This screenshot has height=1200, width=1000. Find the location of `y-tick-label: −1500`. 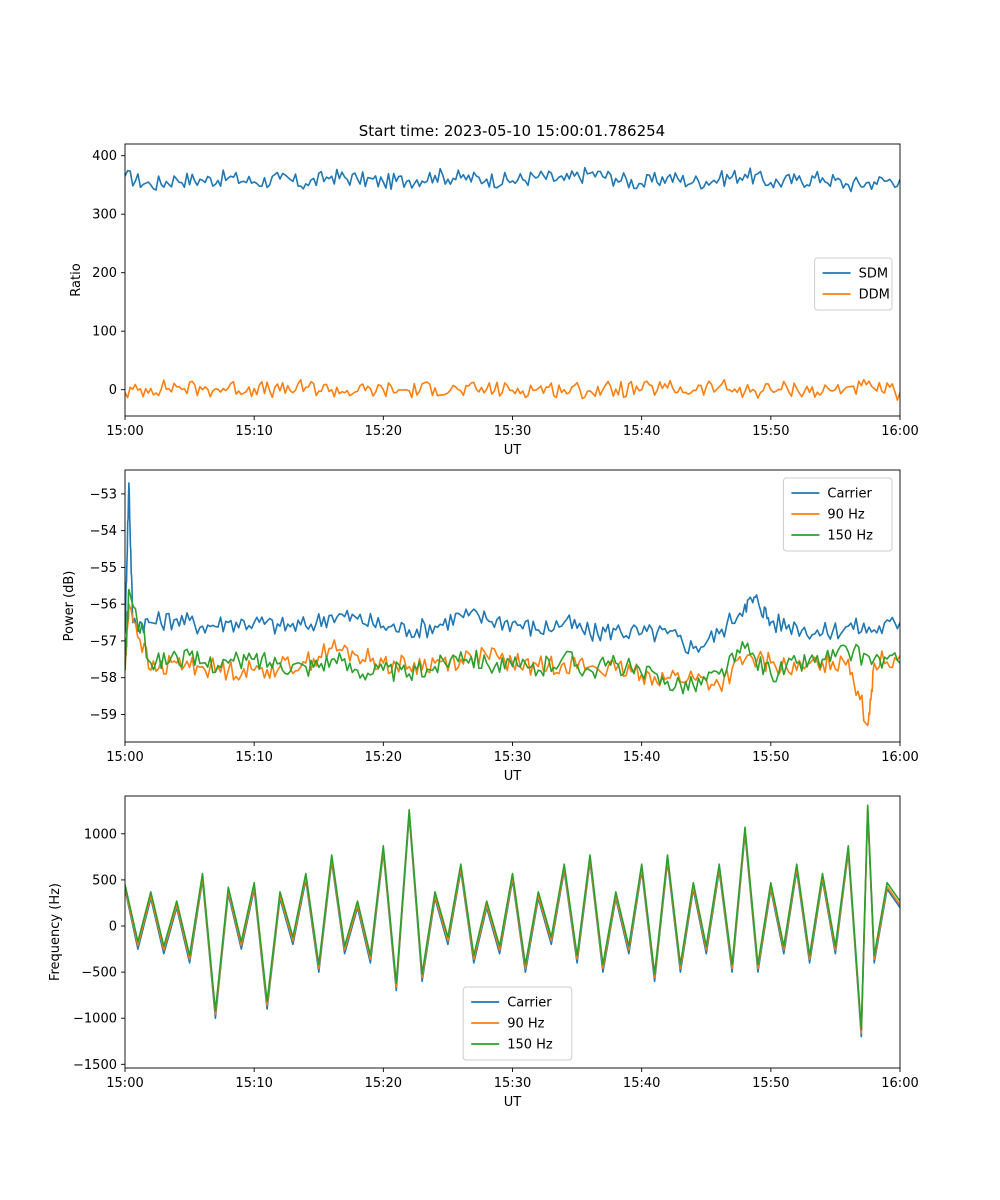

y-tick-label: −1500 is located at coordinates (95, 1065).